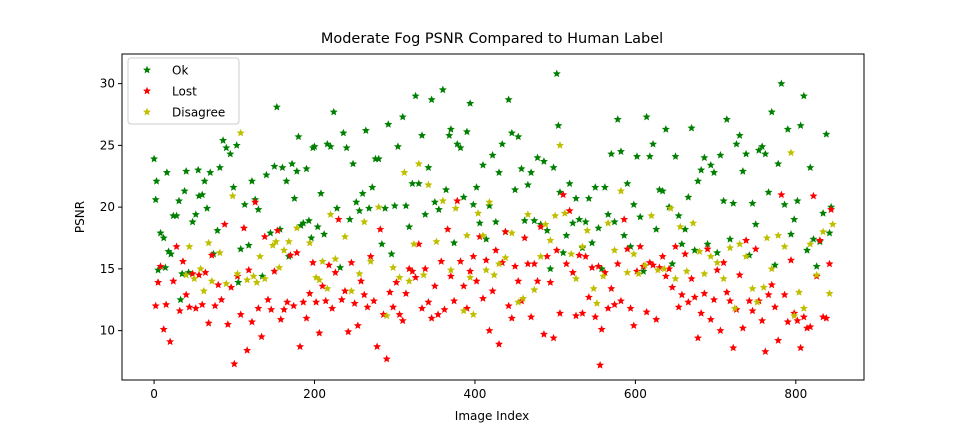  I want to click on legend-box, so click(183, 91).